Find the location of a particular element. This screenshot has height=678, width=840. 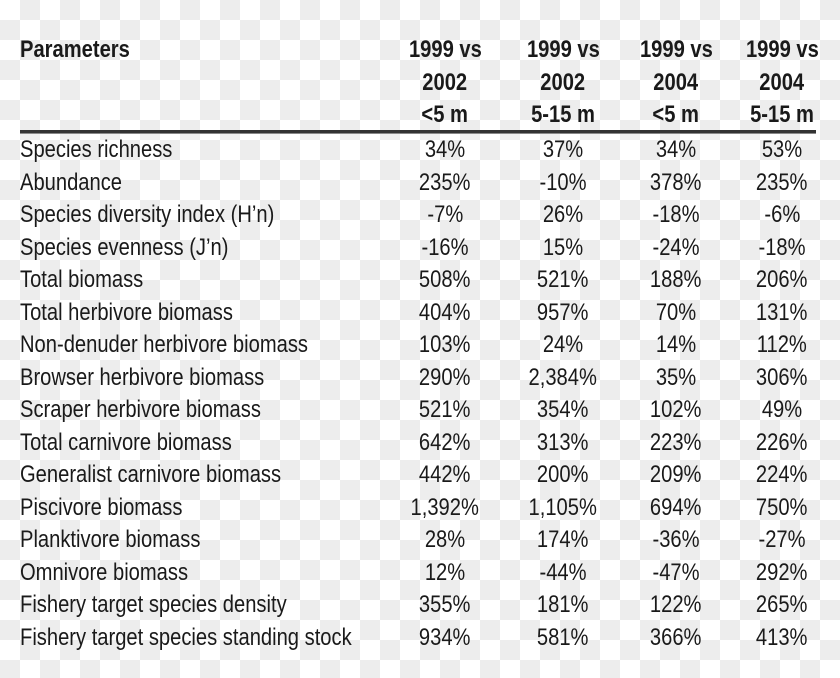

table-cell-text: 521% is located at coordinates (563, 279).